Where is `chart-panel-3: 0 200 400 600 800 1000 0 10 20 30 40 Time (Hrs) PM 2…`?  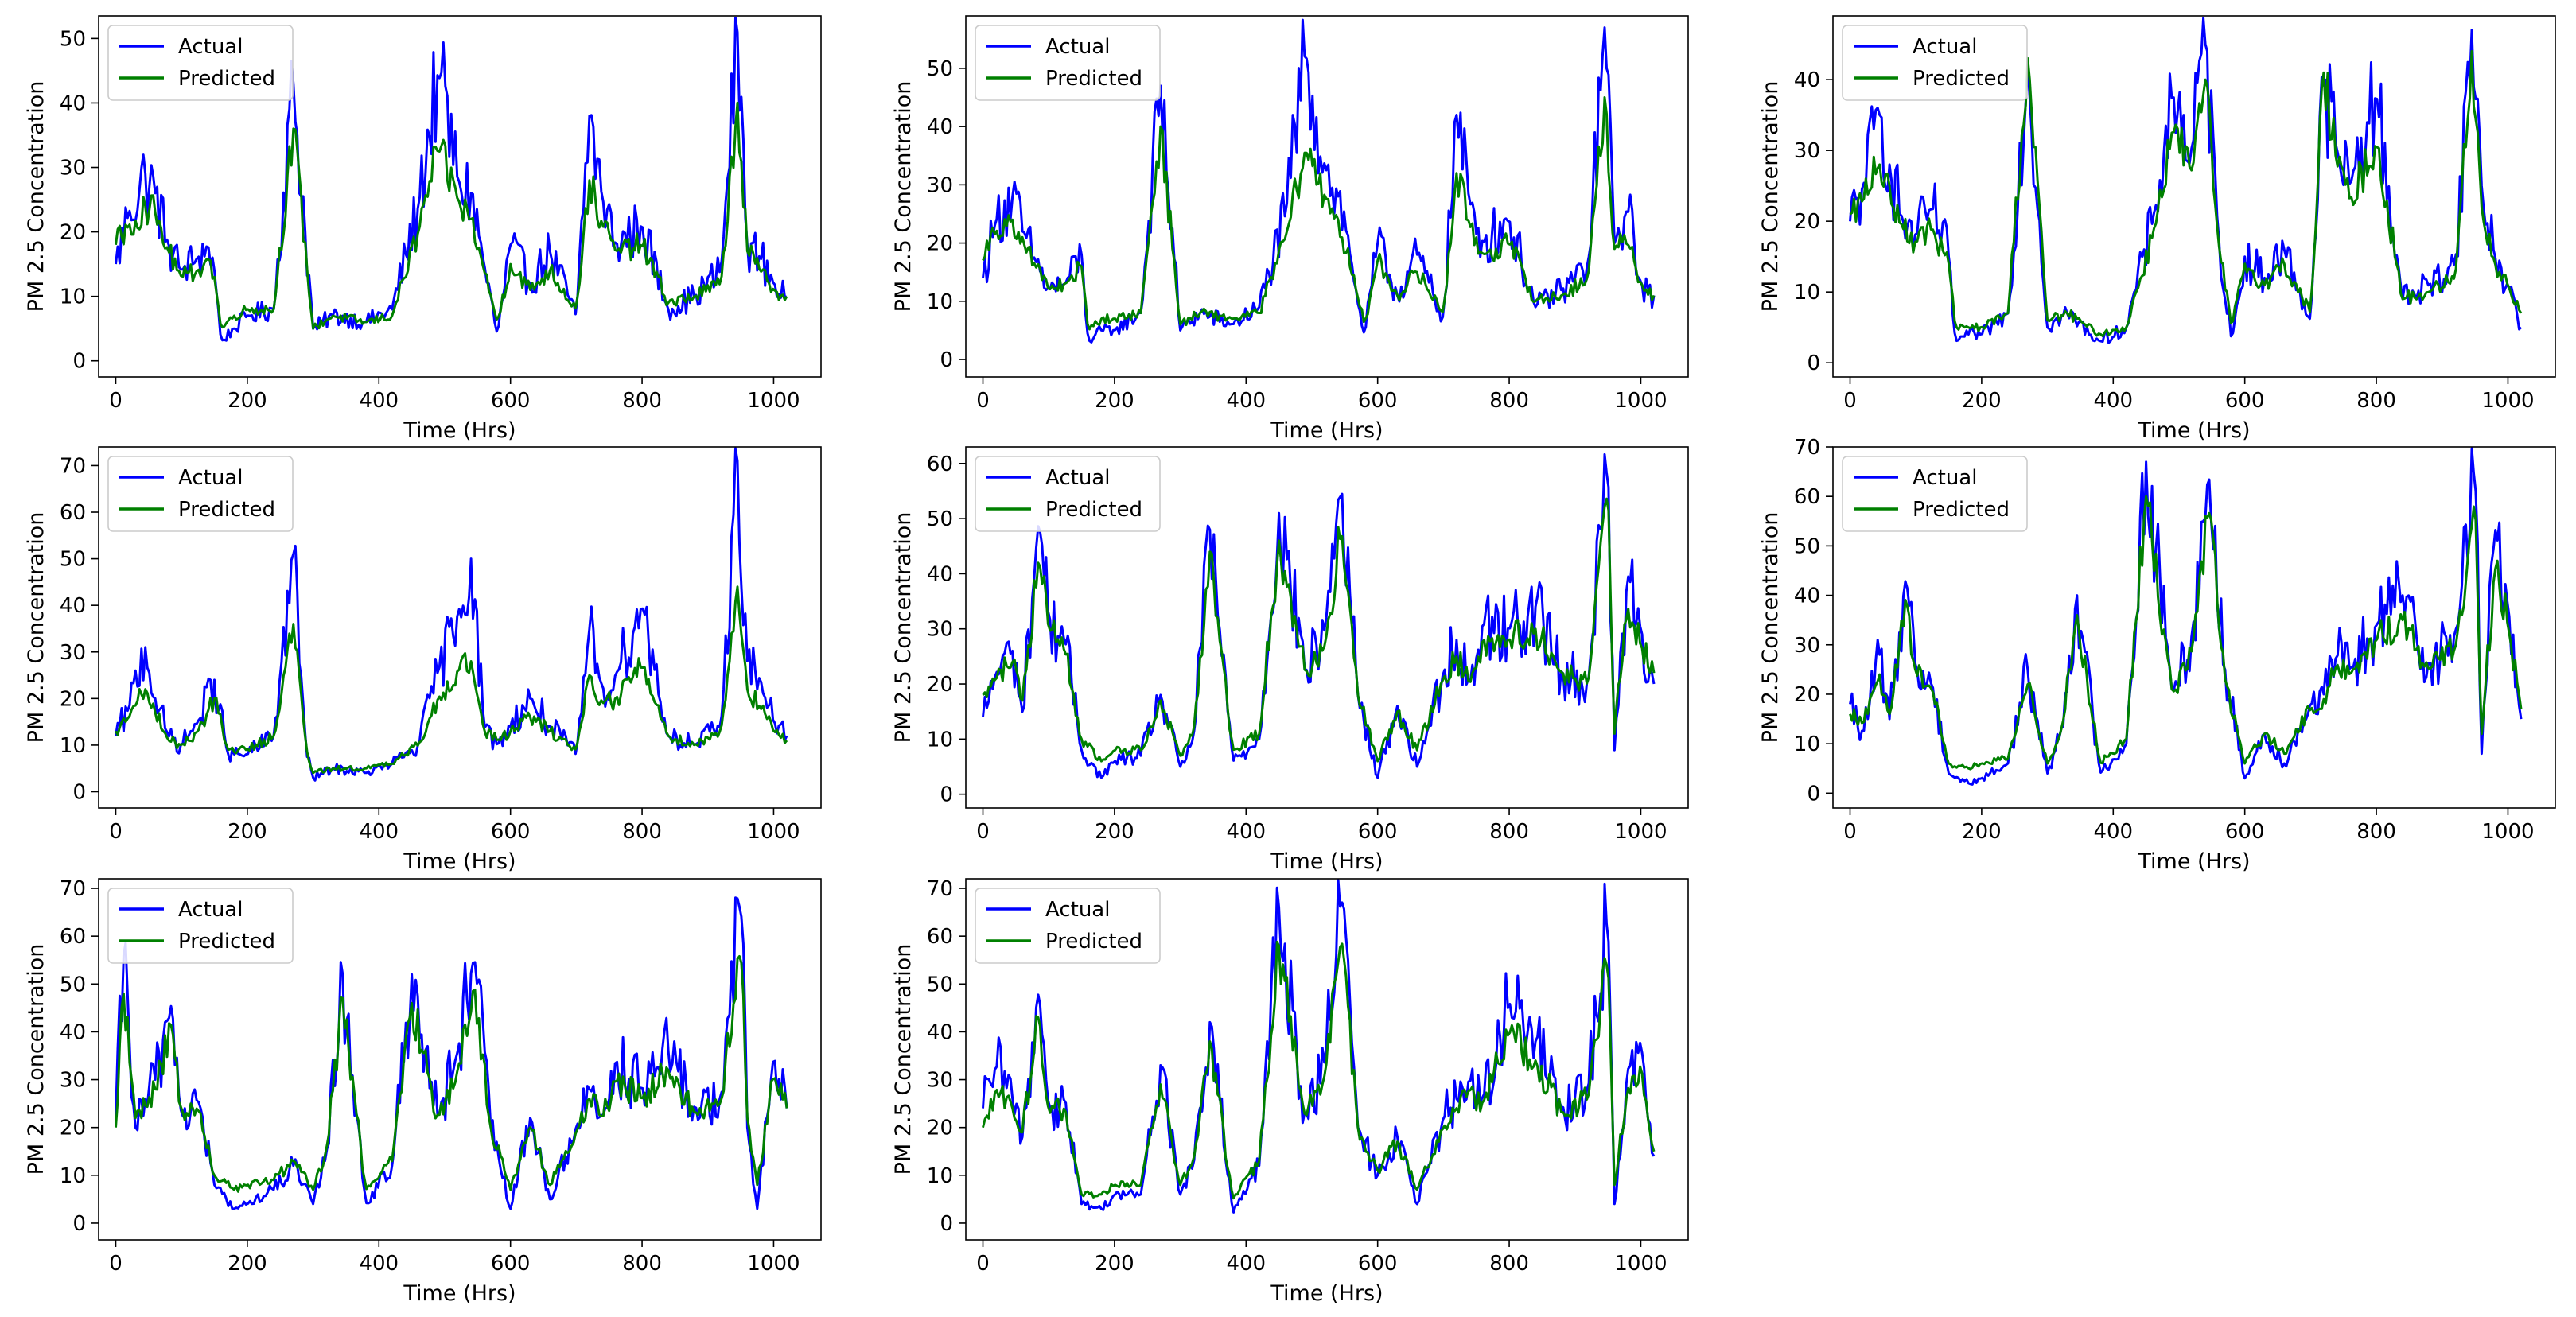
chart-panel-3: 0 200 400 600 800 1000 0 10 20 30 40 Time (Hrs) PM 2… is located at coordinates (2157, 229).